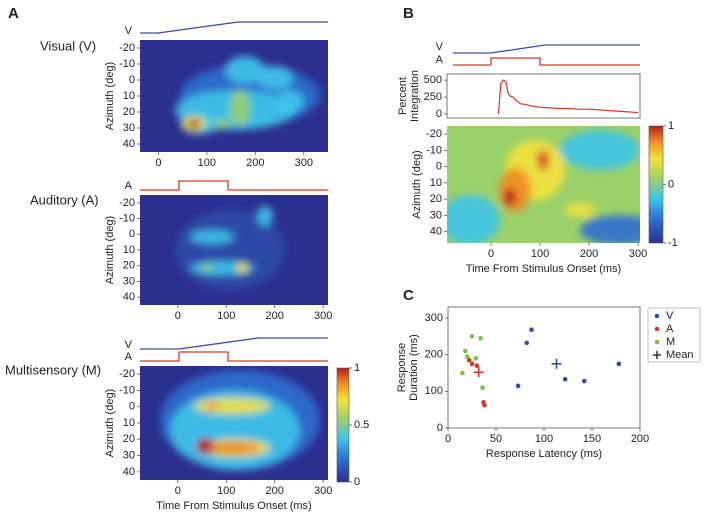 The image size is (704, 516). I want to click on y-tick-label: 500, so click(433, 80).